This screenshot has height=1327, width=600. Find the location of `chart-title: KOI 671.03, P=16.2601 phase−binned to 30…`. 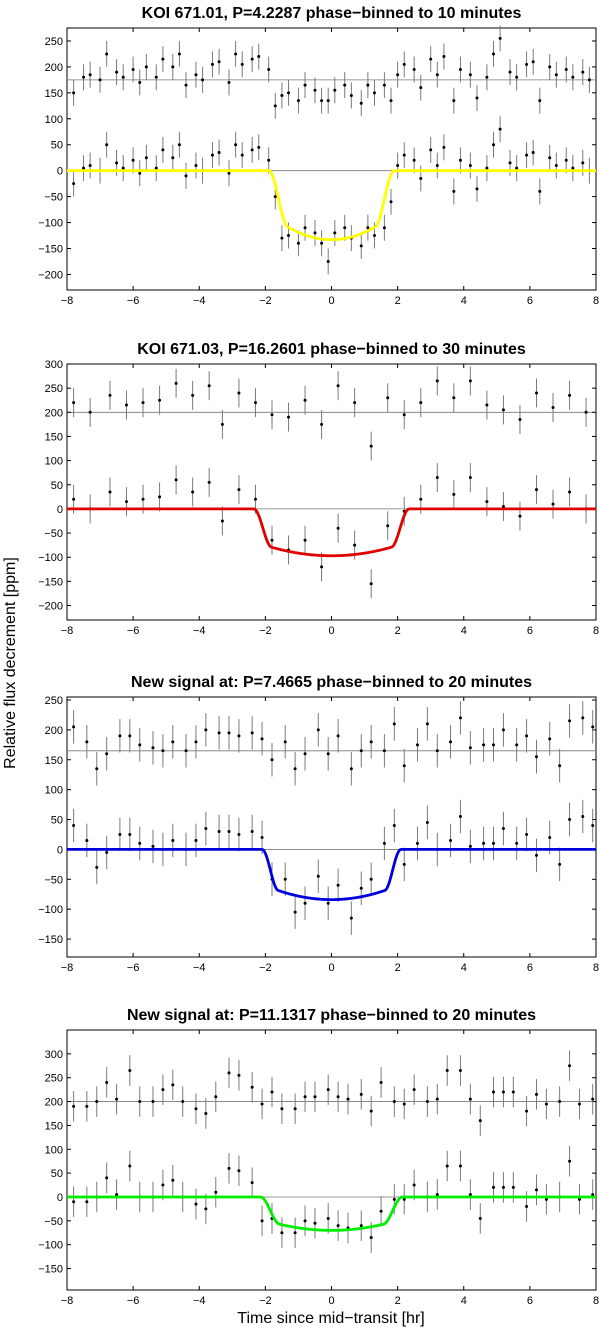

chart-title: KOI 671.03, P=16.2601 phase−binned to 30… is located at coordinates (331, 349).